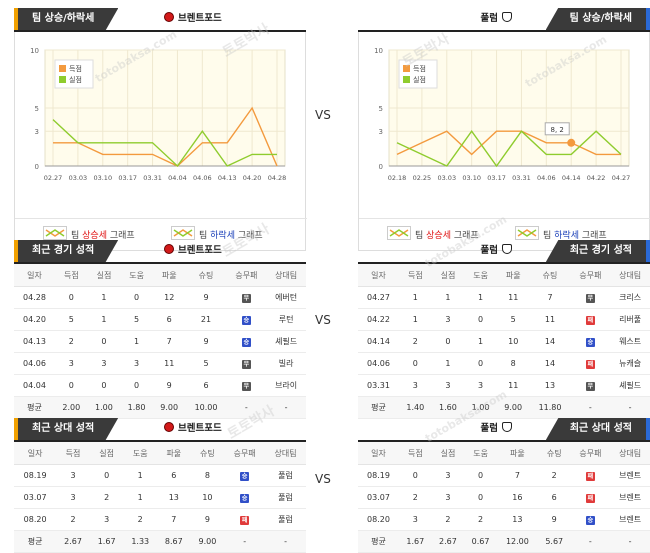  What do you see at coordinates (406, 79) in the screenshot?
I see `legend-swatch-conceded` at bounding box center [406, 79].